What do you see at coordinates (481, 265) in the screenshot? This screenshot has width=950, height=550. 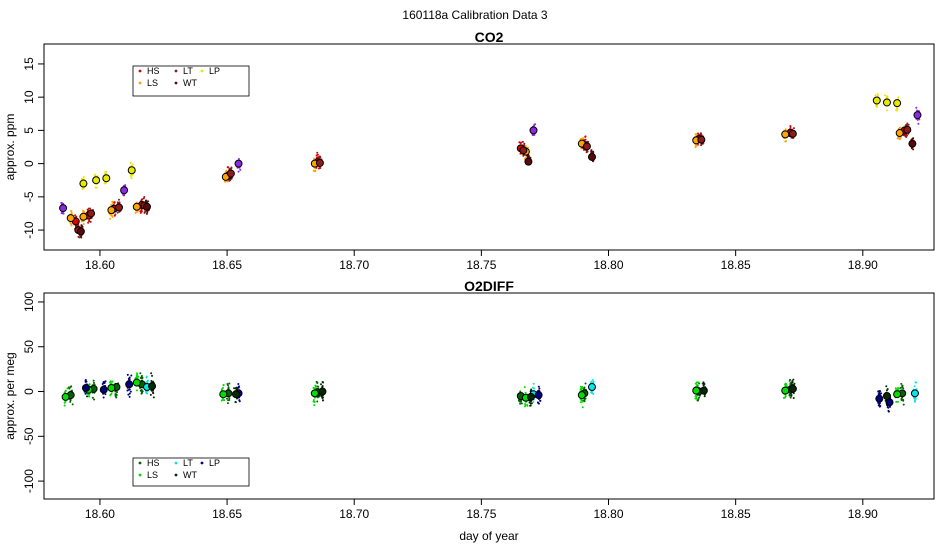 I see `co2-x-tick-label: 18.75` at bounding box center [481, 265].